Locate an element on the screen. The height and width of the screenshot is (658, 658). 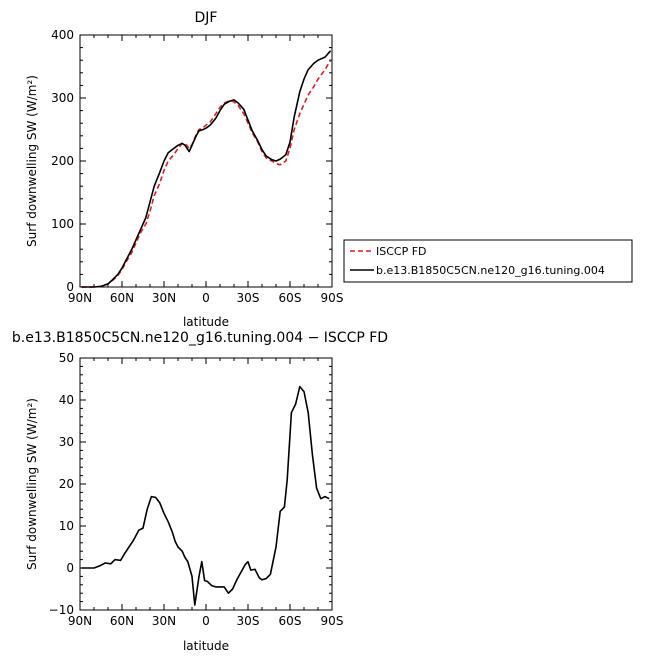
bottom-chart-x-tick-label: 60N is located at coordinates (122, 621).